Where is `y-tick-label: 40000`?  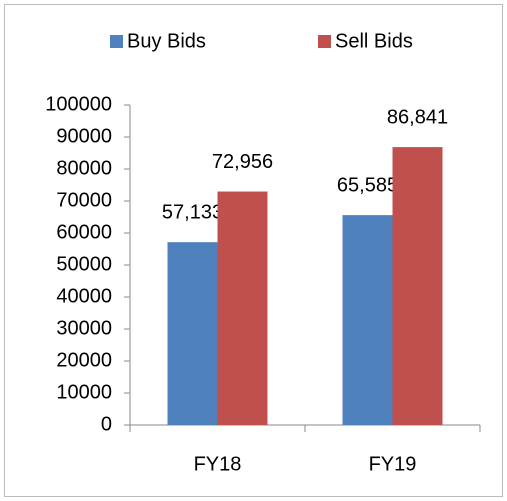
y-tick-label: 40000 is located at coordinates (84, 296).